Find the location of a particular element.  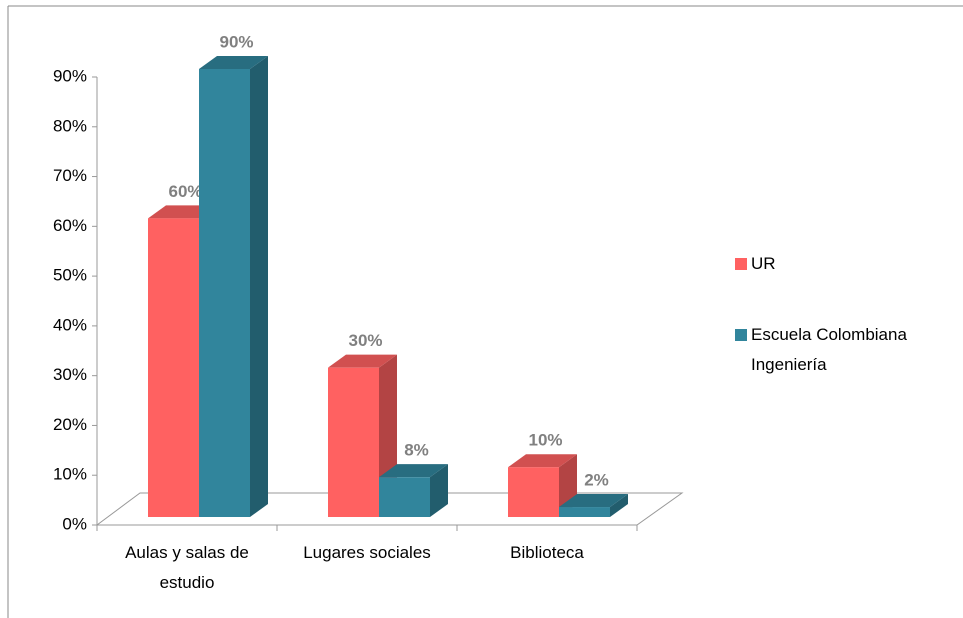

legend-label: Escuela Colombiana Ingeniería is located at coordinates (829, 349).